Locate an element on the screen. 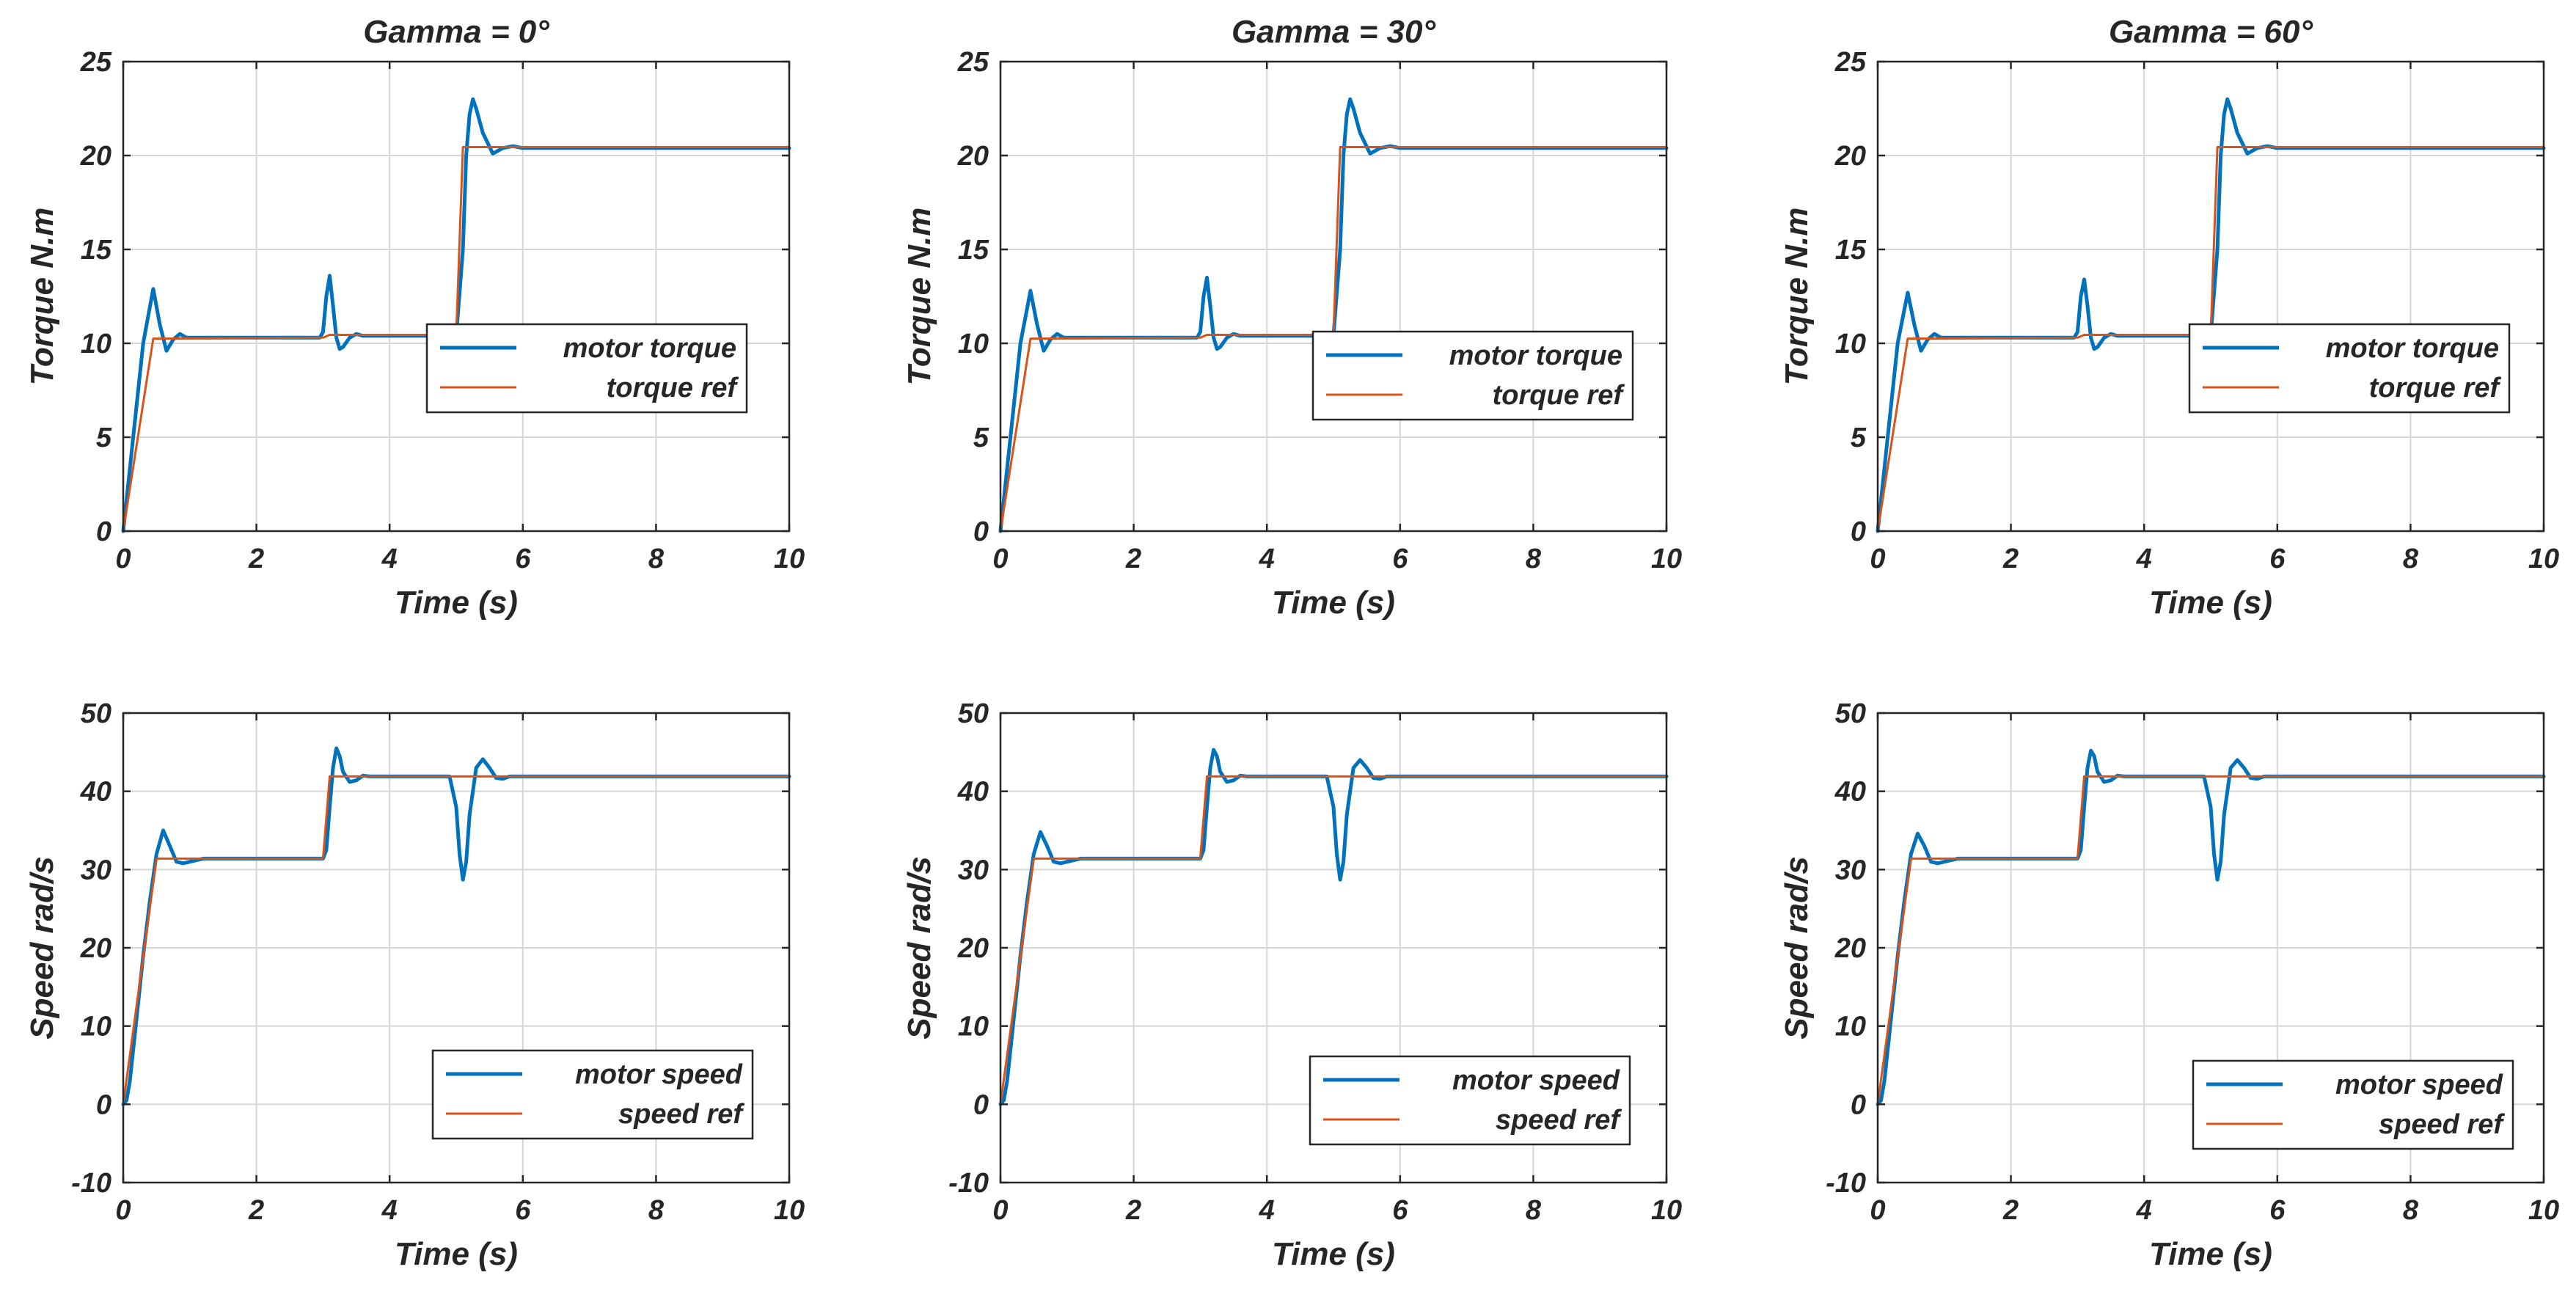 The height and width of the screenshot is (1297, 2576). series-line-motor-speed is located at coordinates (1333, 927).